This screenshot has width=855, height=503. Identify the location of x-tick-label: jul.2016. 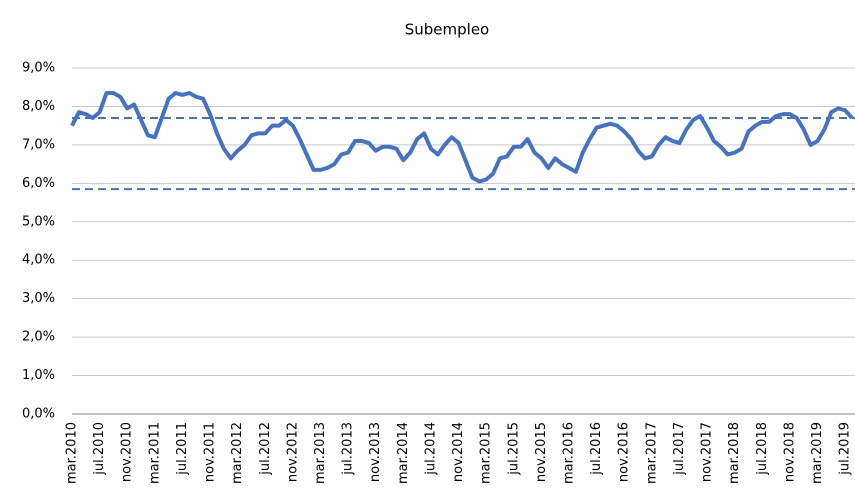
(596, 449).